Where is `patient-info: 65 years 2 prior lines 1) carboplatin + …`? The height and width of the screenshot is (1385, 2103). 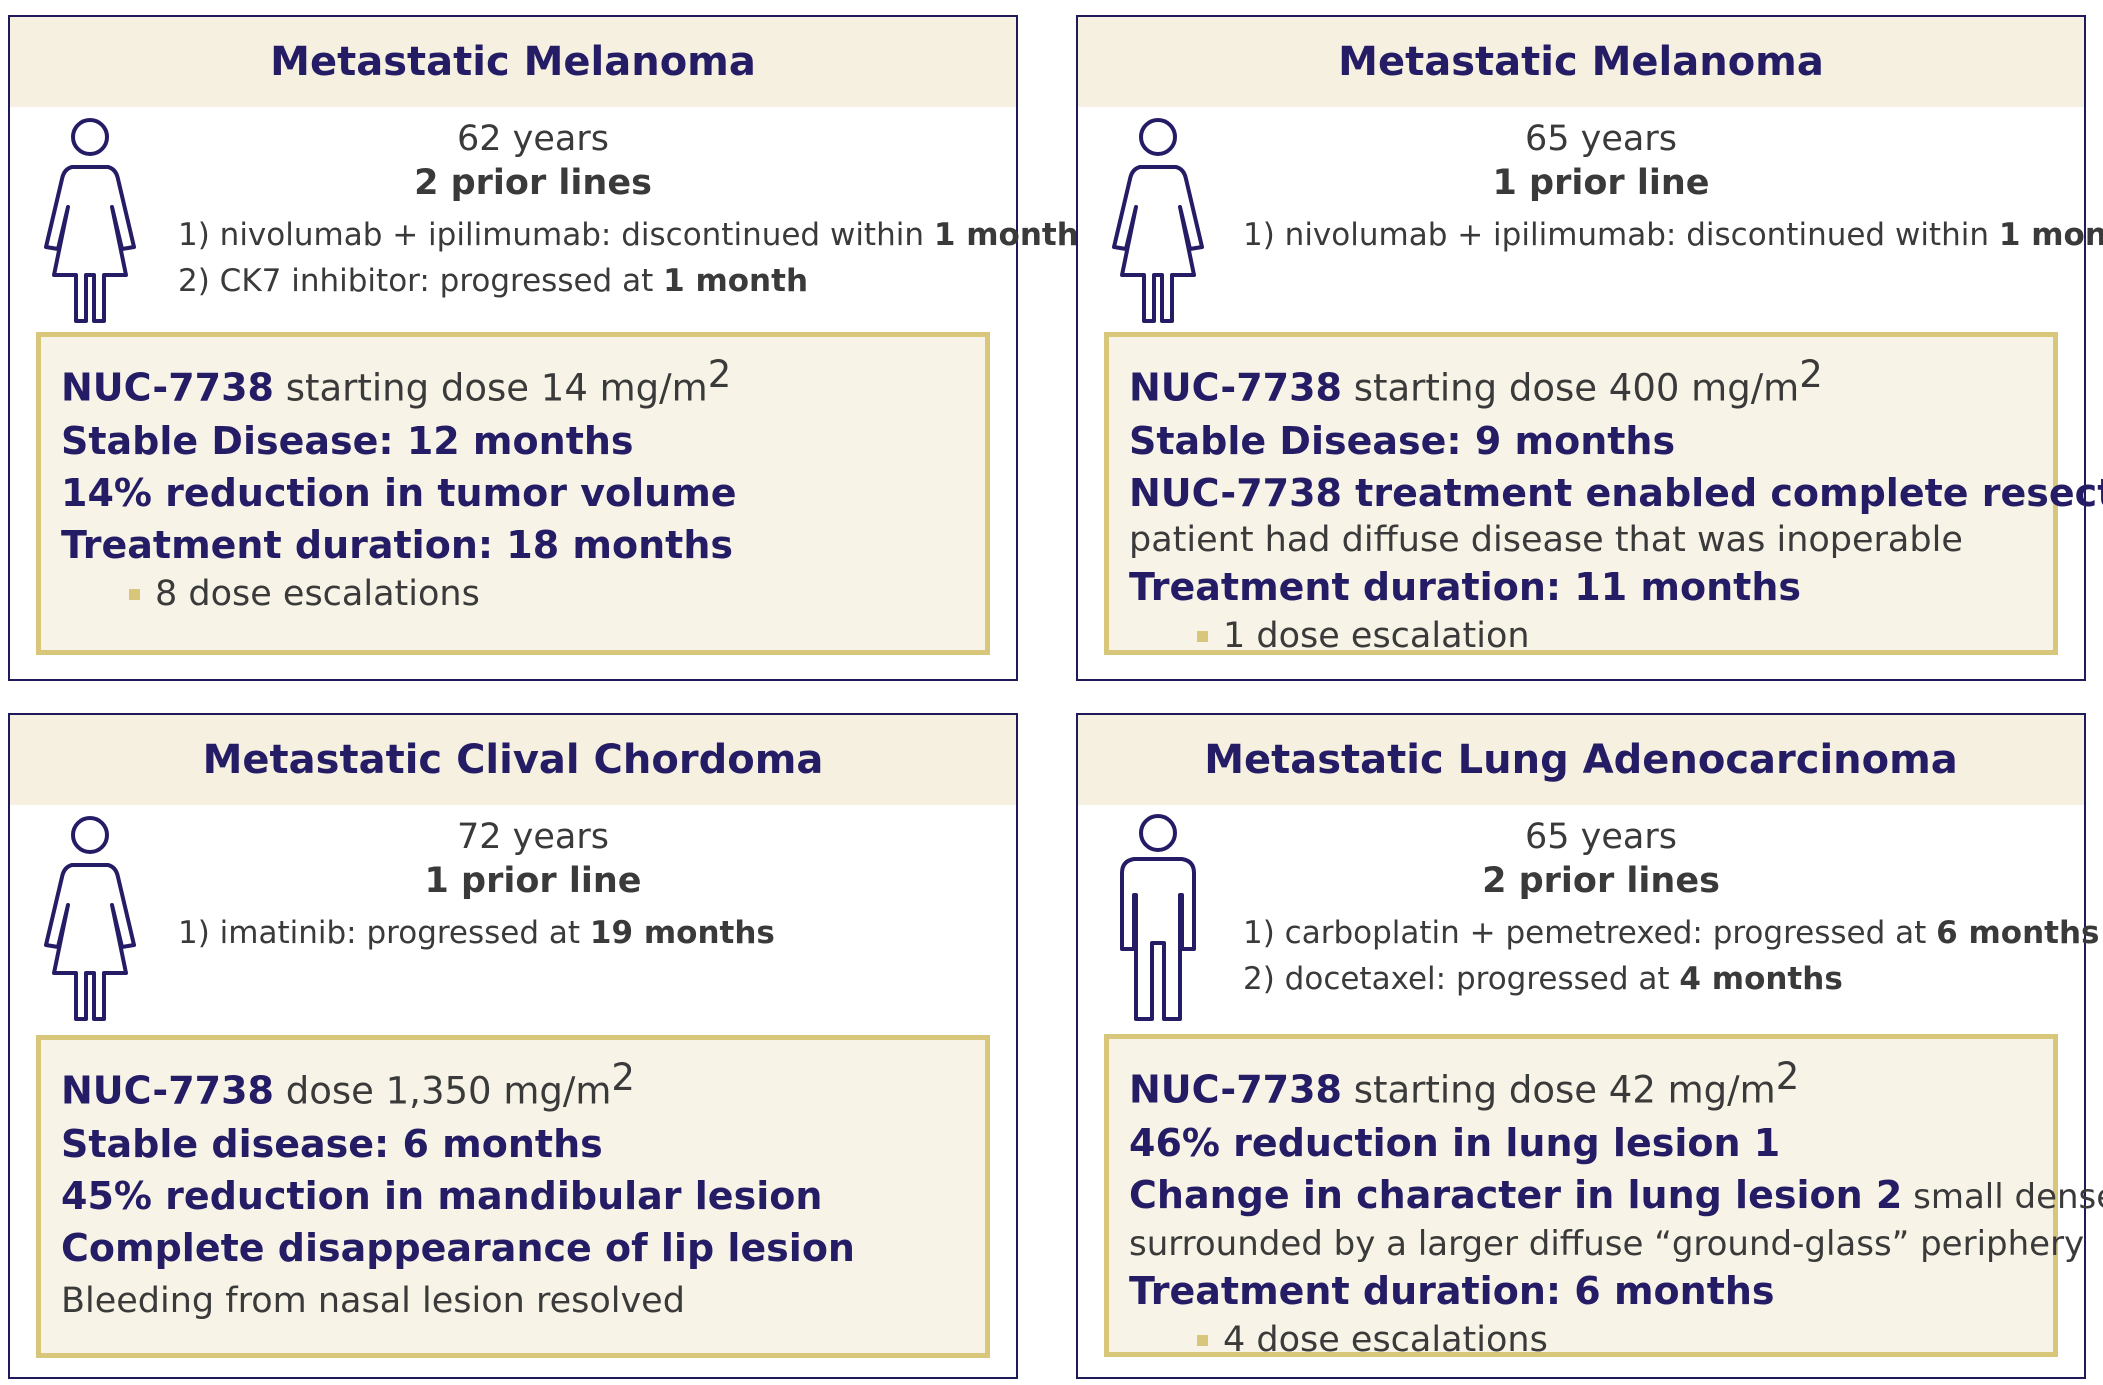 patient-info: 65 years 2 prior lines 1) carboplatin + … is located at coordinates (1589, 915).